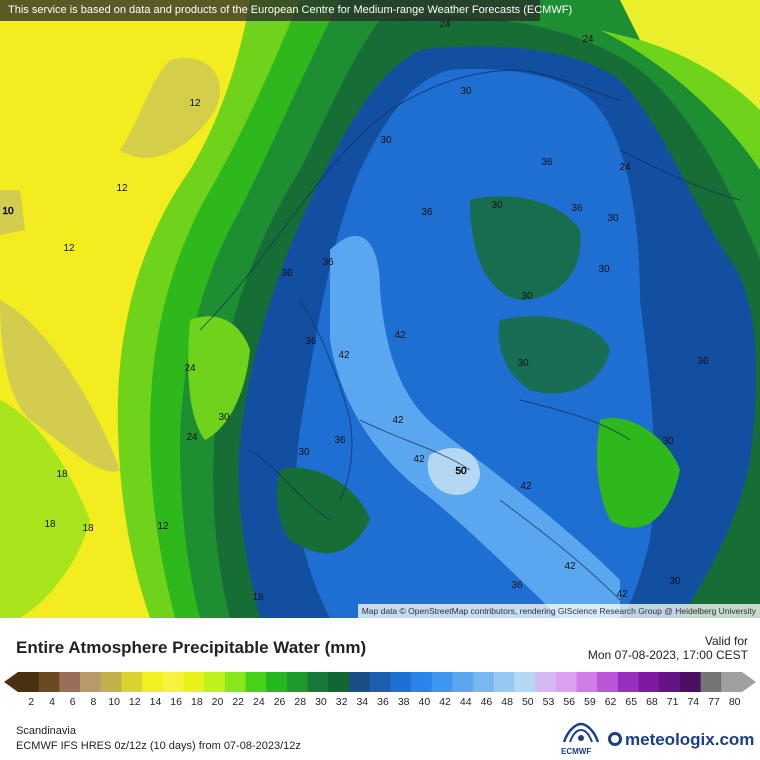 The height and width of the screenshot is (760, 760). Describe the element at coordinates (445, 702) in the screenshot. I see `scale-tick-label: 42` at that location.